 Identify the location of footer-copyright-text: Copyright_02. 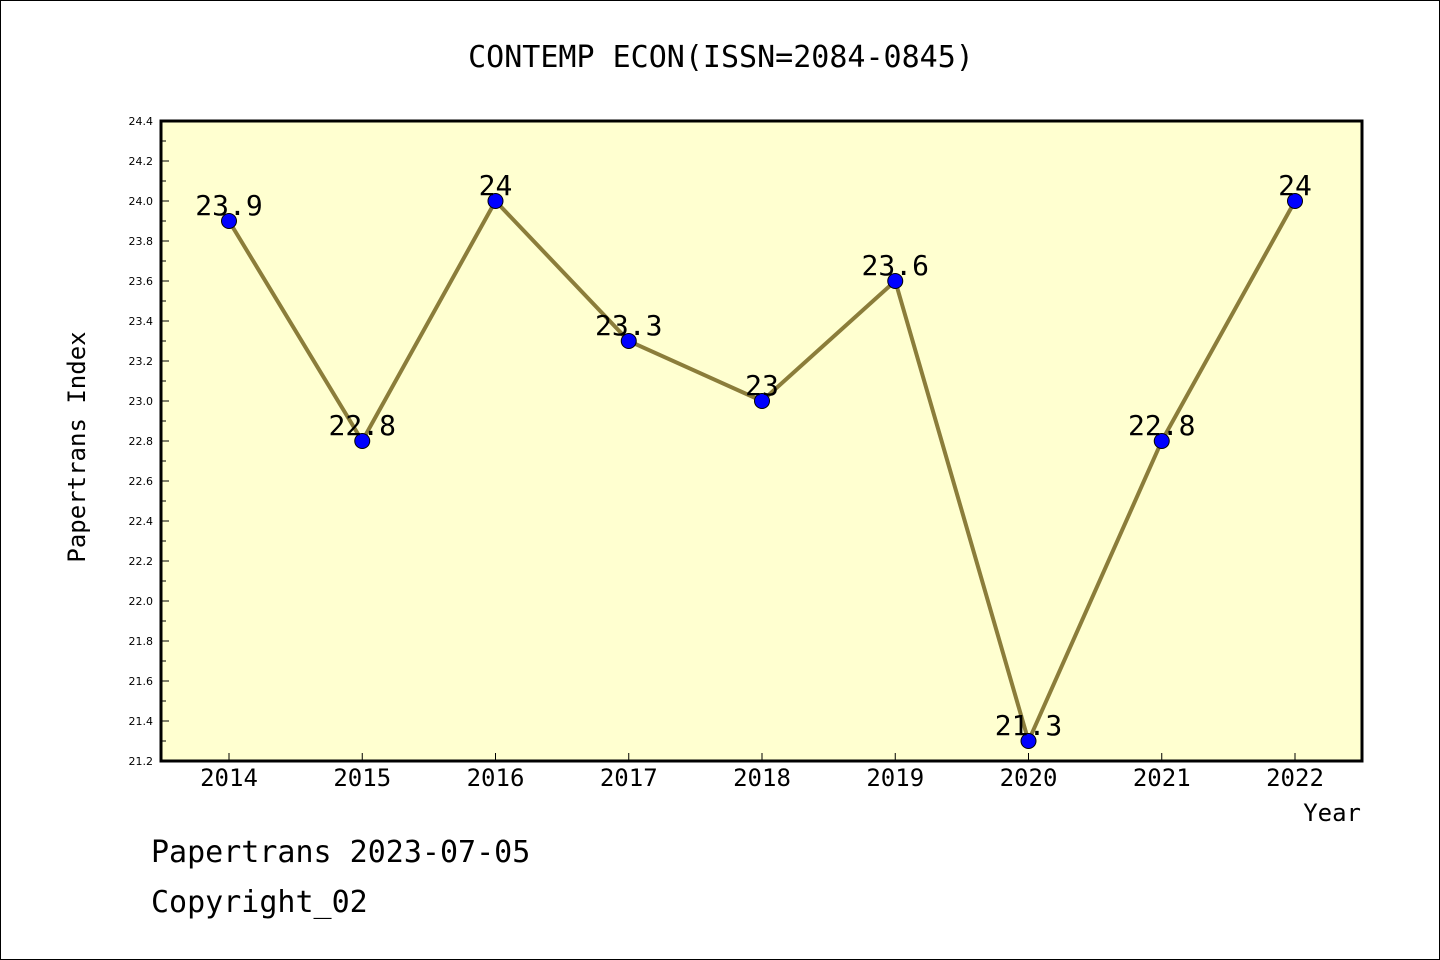
(259, 902).